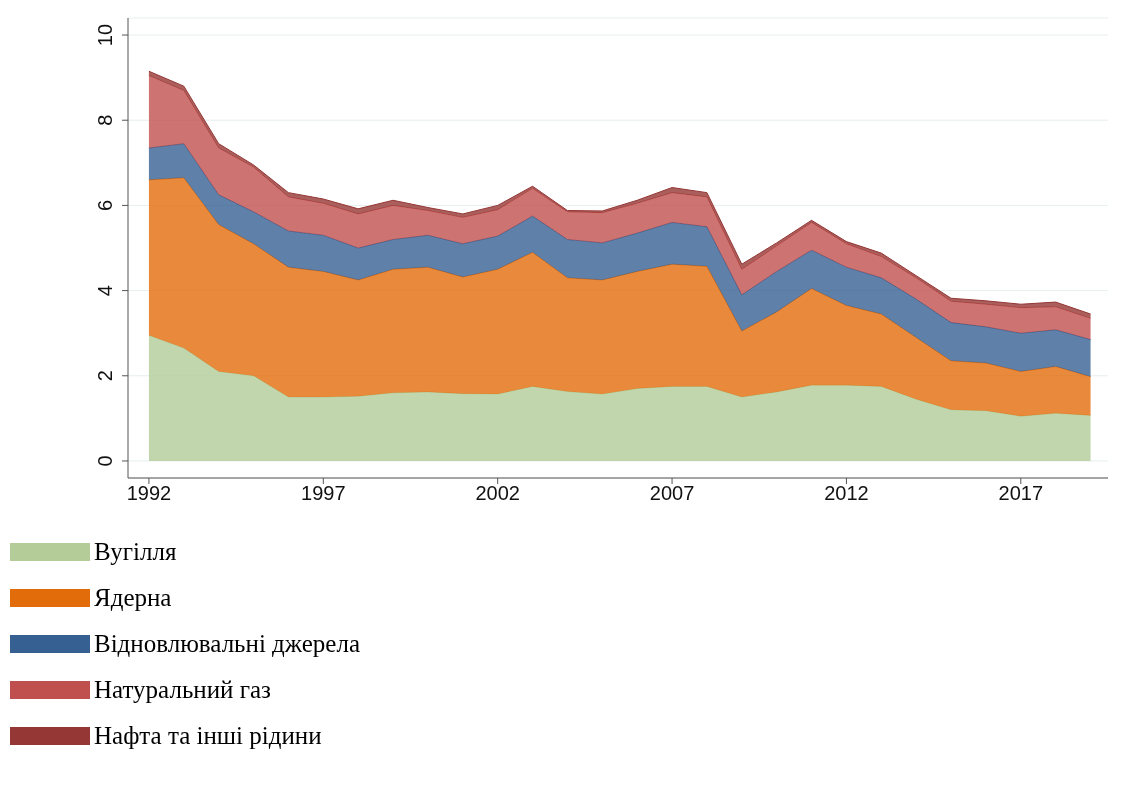 The width and height of the screenshot is (1126, 793). Describe the element at coordinates (135, 552) in the screenshot. I see `legend-label: Вугілля` at that location.